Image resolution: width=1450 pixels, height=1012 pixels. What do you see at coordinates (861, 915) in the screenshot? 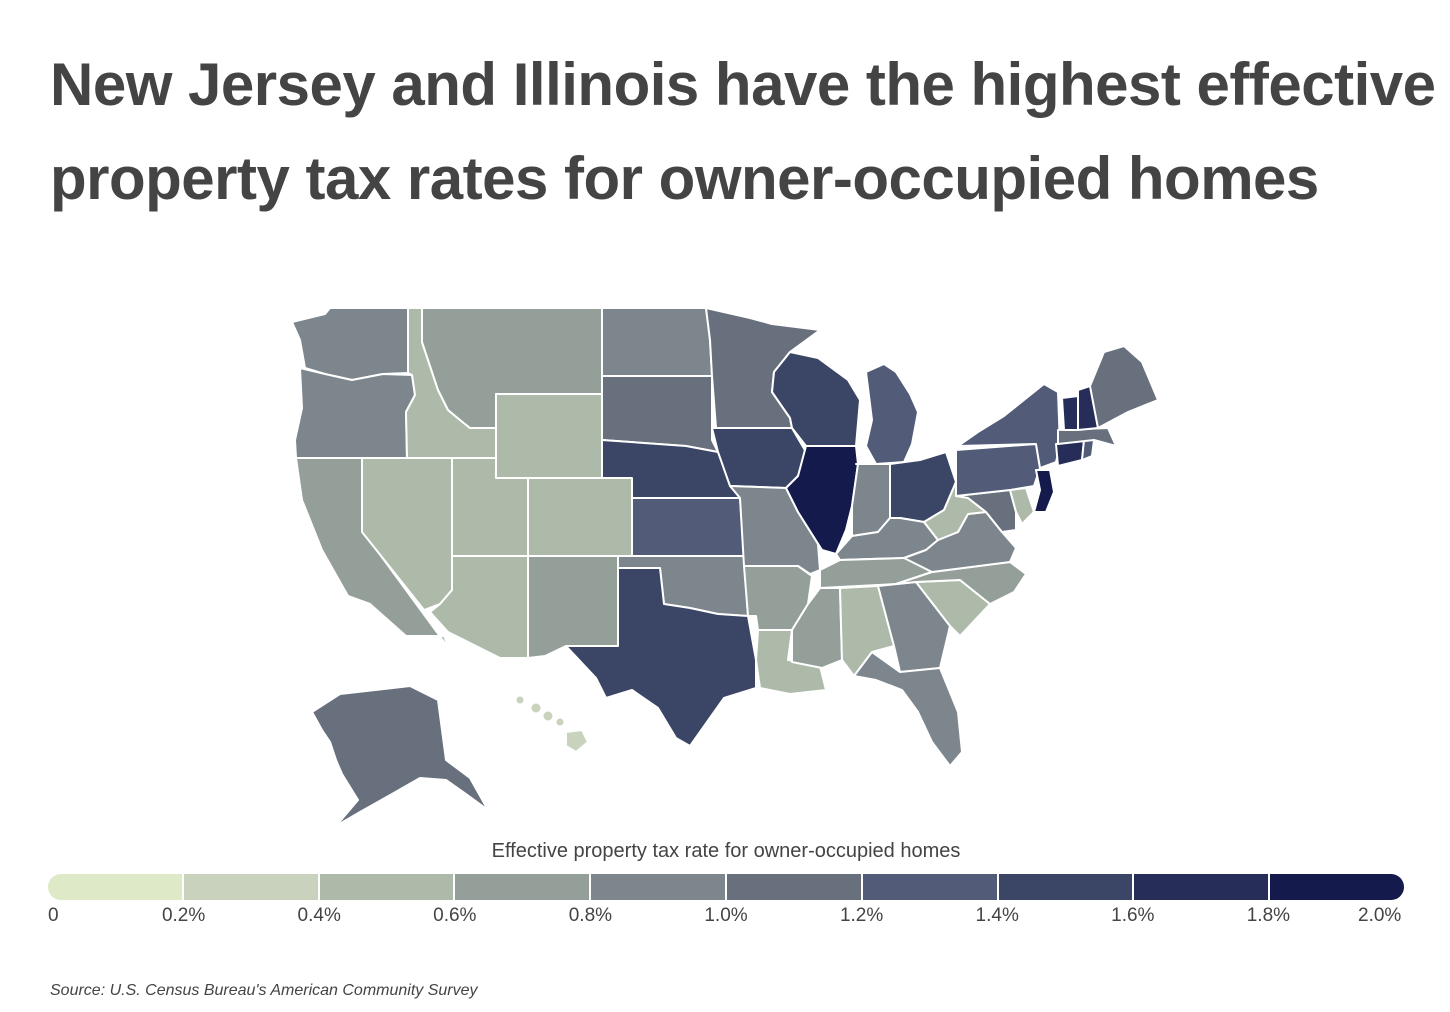
I see `legend-tick-label: 1.2%` at bounding box center [861, 915].